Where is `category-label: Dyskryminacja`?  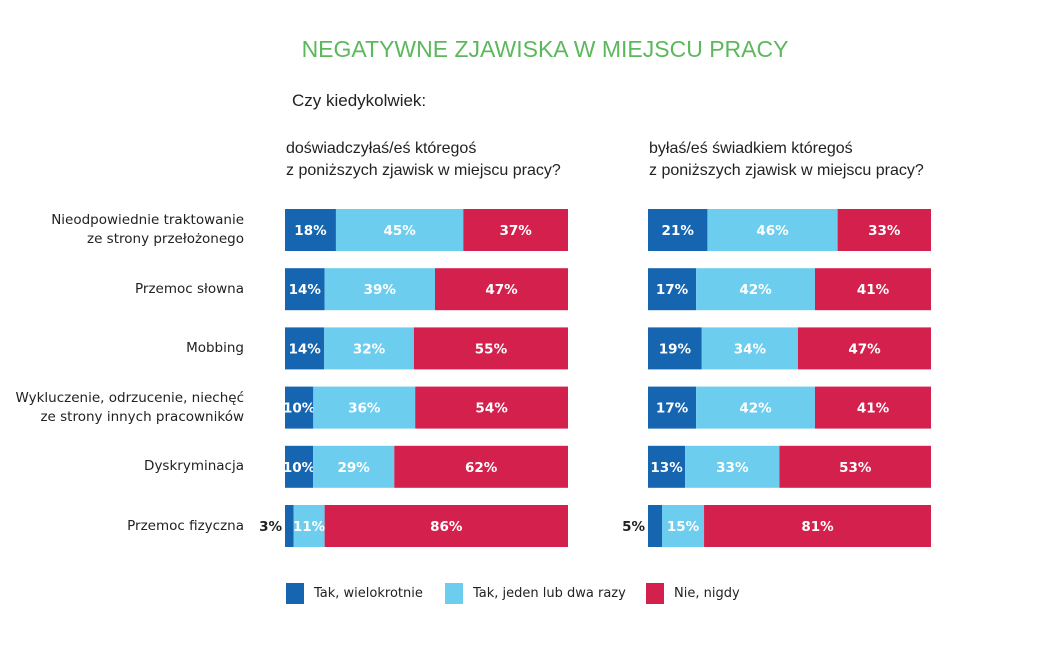 category-label: Dyskryminacja is located at coordinates (194, 466).